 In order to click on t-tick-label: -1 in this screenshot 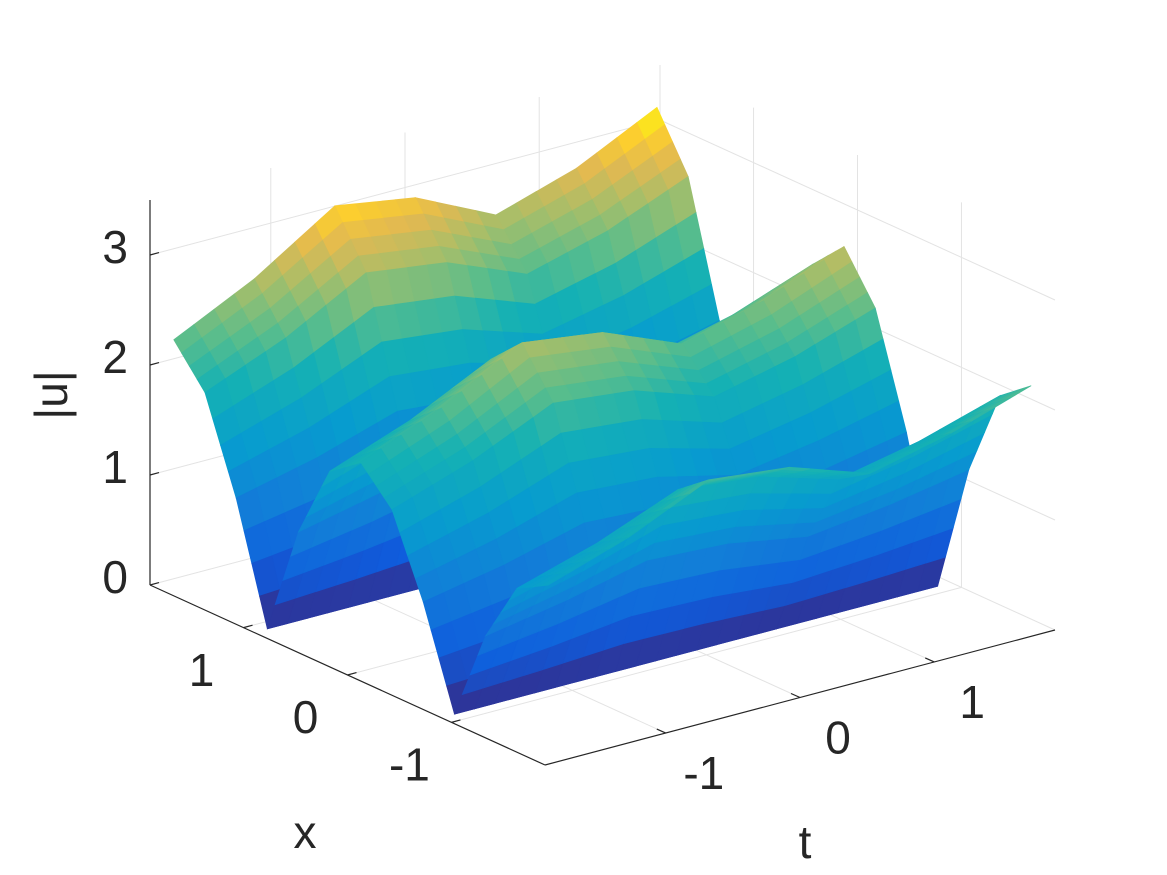, I will do `click(703, 773)`.